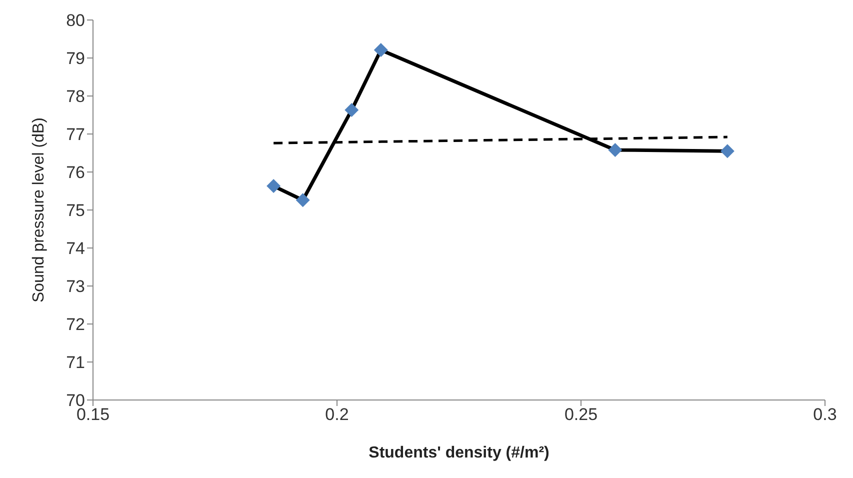 The image size is (853, 478). I want to click on y-tick-label: 80, so click(75, 20).